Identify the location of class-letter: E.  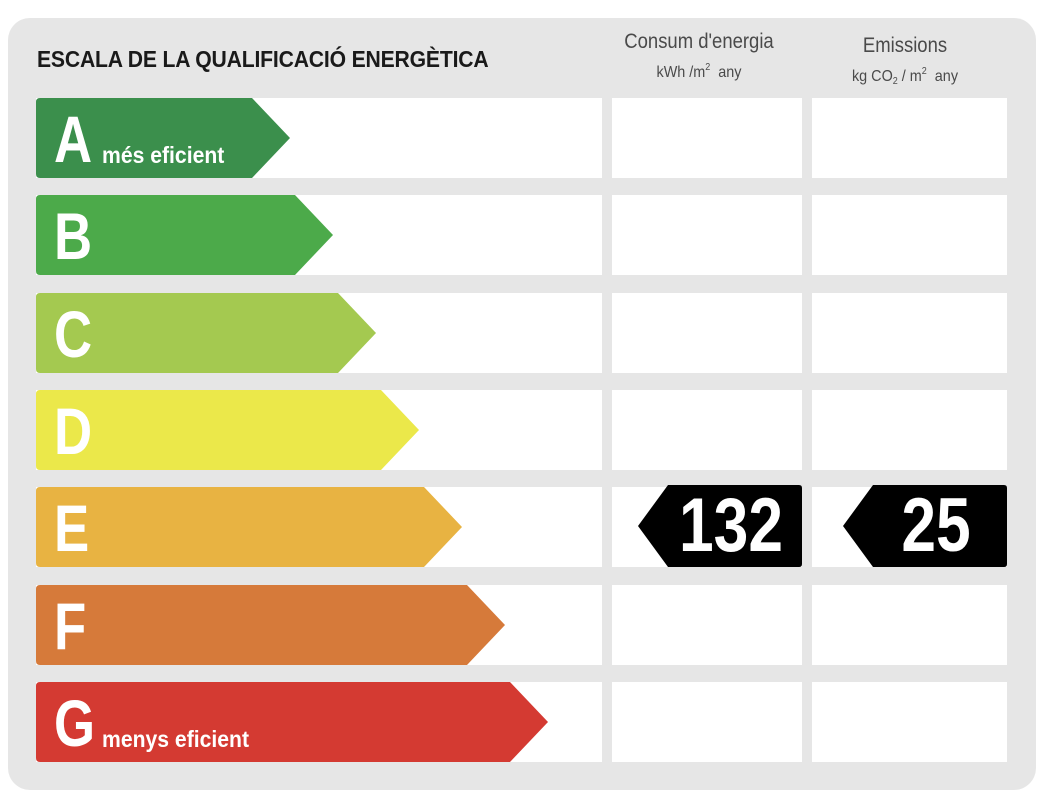
(72, 528).